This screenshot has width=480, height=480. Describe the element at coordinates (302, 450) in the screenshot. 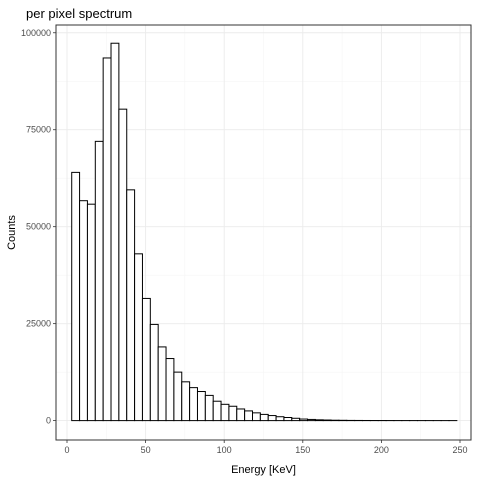

I see `x-tick-label: 150` at that location.